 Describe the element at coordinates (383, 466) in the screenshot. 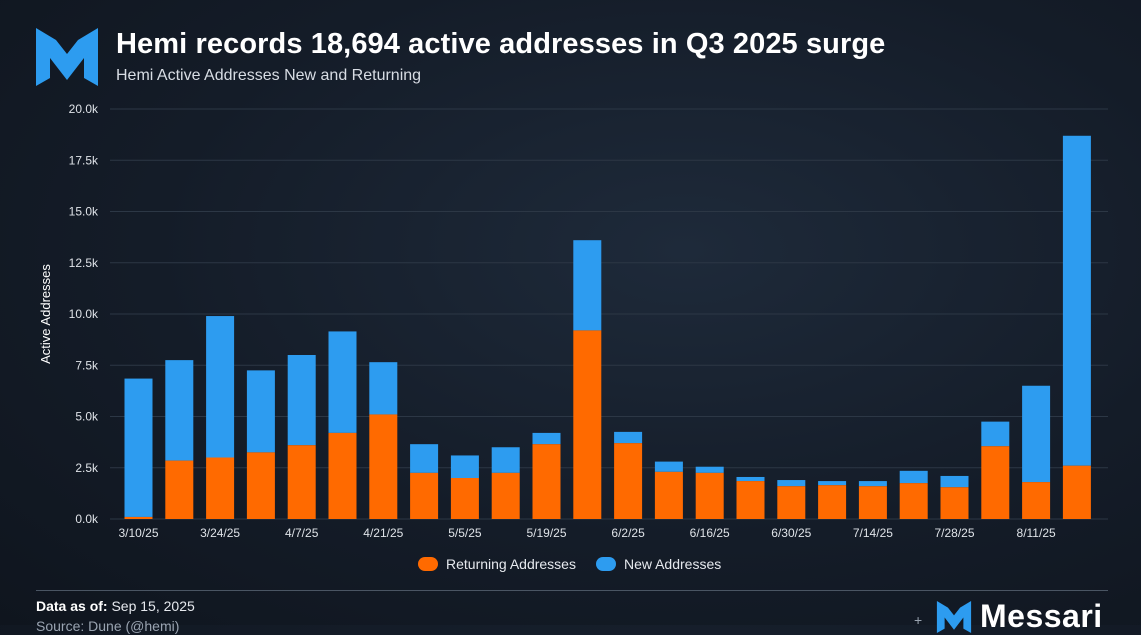

I see `bar-returning-4/21/25` at that location.